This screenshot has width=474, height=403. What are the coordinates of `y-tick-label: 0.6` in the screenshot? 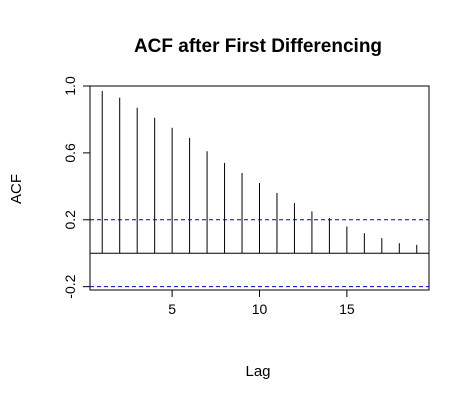 It's located at (70, 153).